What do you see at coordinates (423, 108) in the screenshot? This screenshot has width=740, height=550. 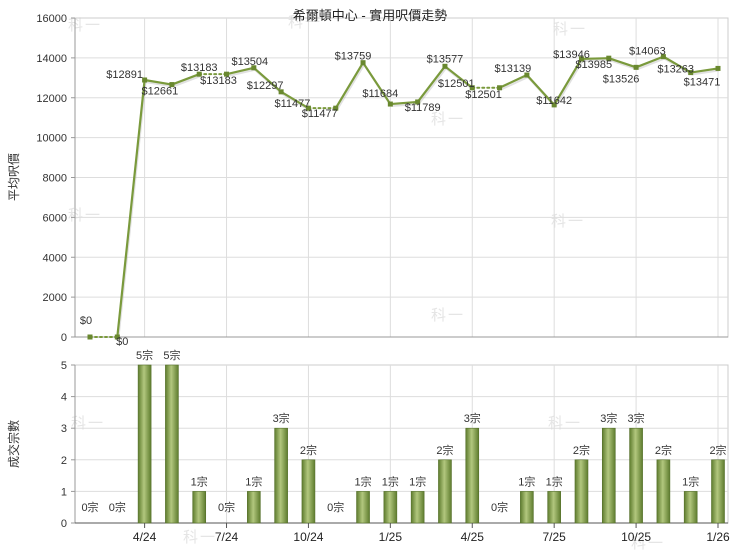 I see `point-label: $11789` at bounding box center [423, 108].